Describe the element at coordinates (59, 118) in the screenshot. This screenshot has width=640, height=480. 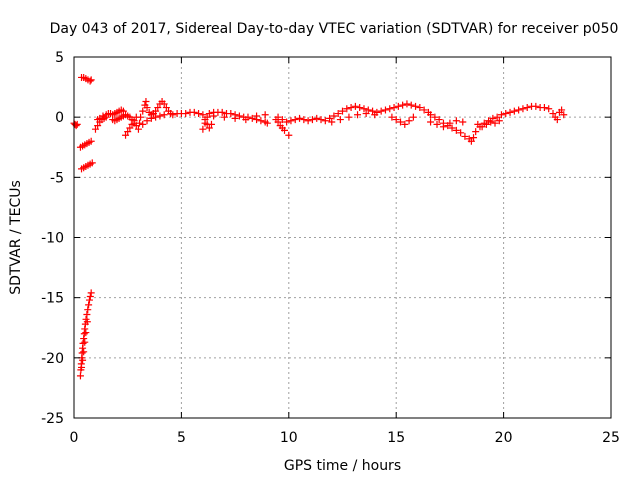
I see `y-tick-label: 0` at that location.